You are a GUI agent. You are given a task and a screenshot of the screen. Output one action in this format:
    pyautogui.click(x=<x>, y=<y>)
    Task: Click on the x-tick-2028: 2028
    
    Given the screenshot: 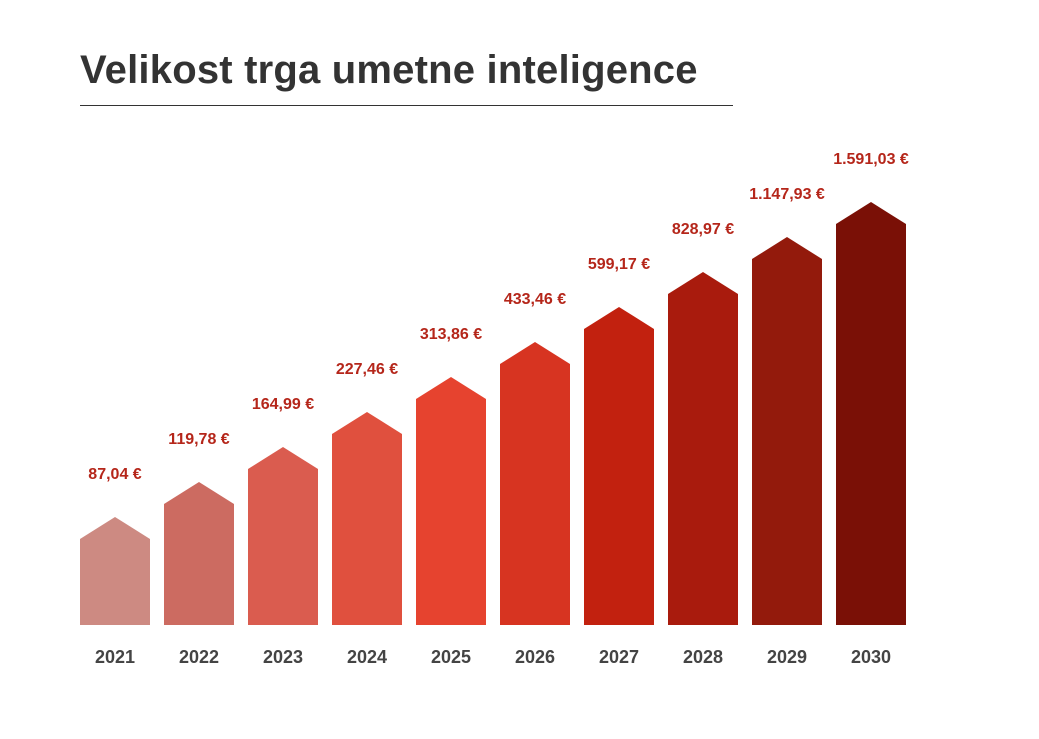 What is the action you would take?
    pyautogui.click(x=703, y=657)
    